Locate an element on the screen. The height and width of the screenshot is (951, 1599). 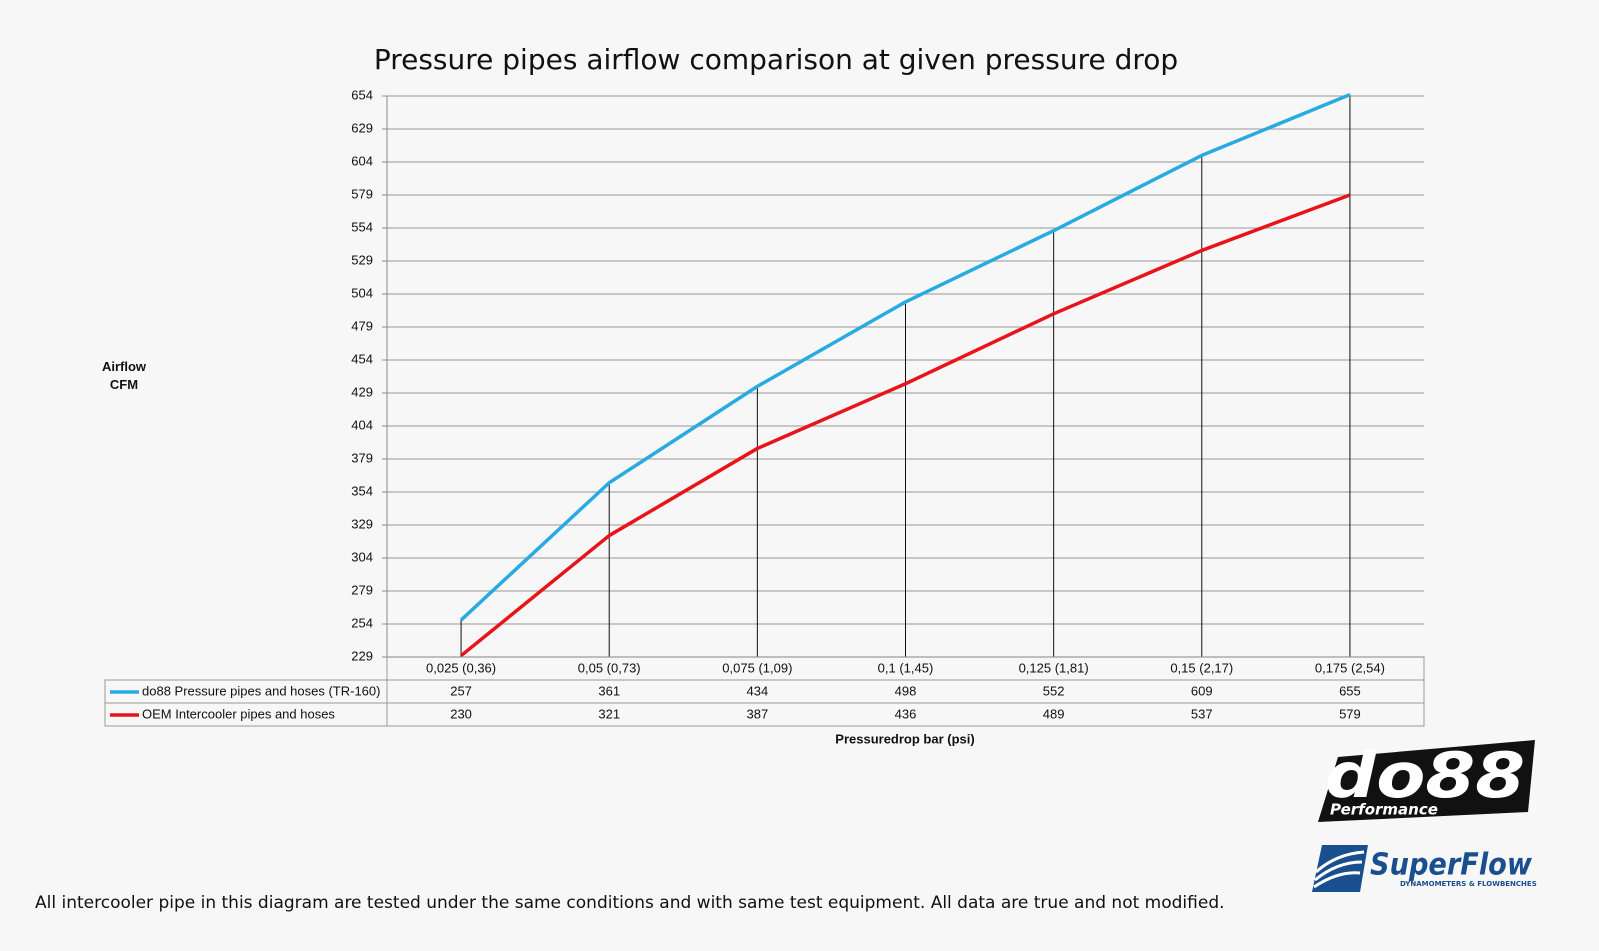
y-tick-label: 479 is located at coordinates (362, 325).